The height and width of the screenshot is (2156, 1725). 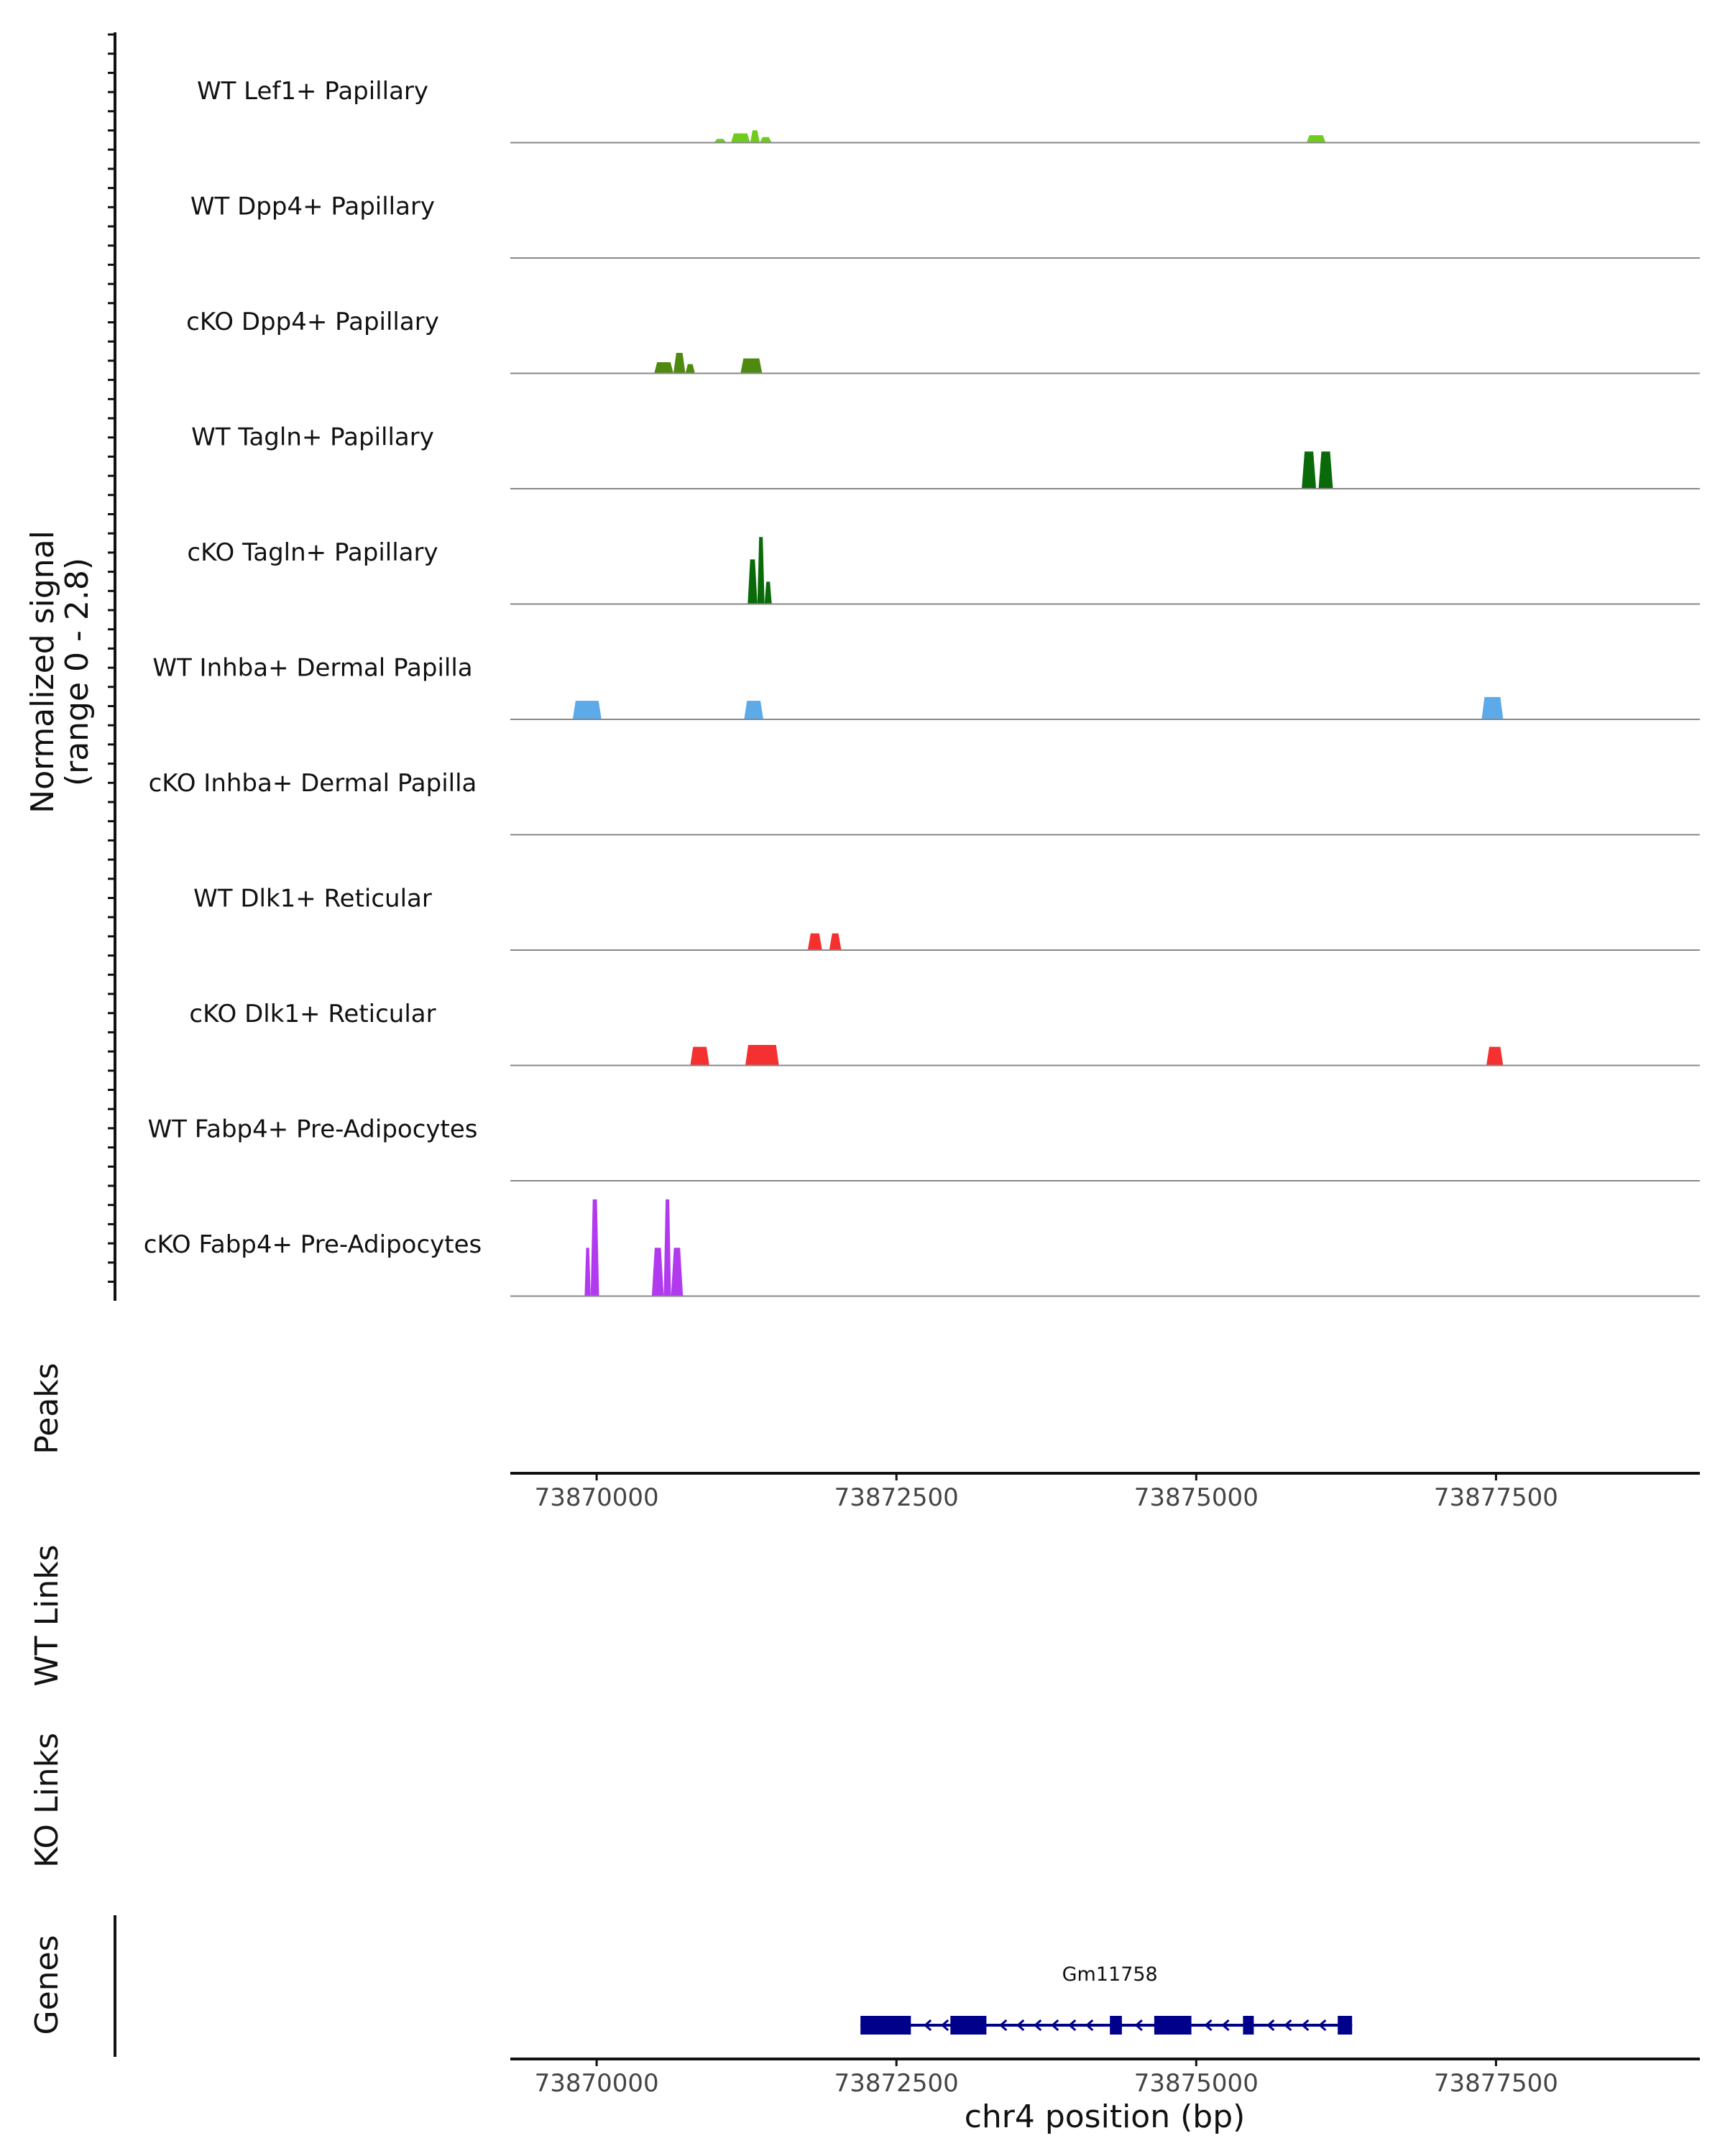 I want to click on x-axis-title: chr4 position (bp), so click(x=1105, y=2117).